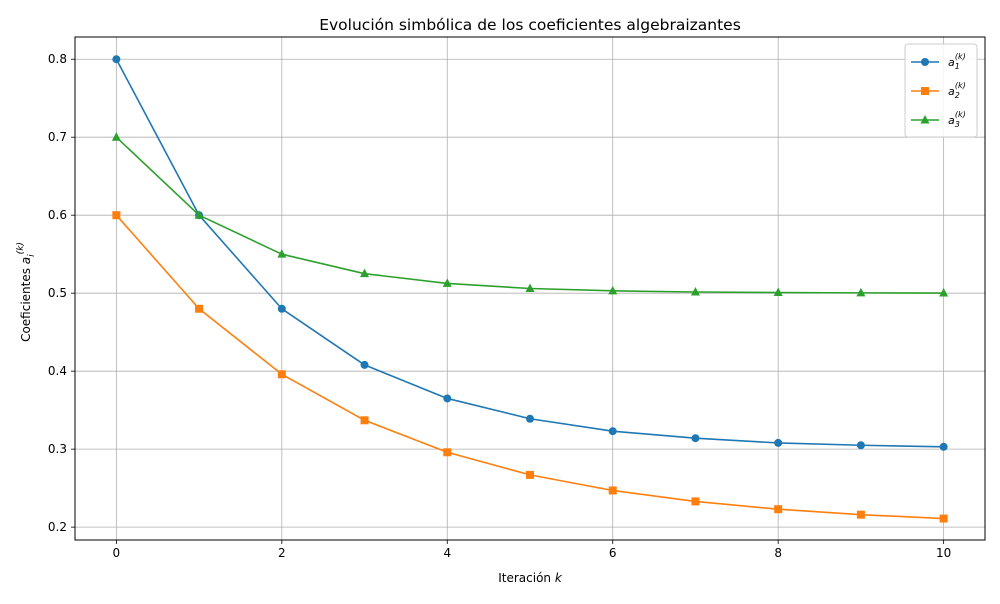  Describe the element at coordinates (32, 255) in the screenshot. I see `y-axis-label-sub: i` at that location.